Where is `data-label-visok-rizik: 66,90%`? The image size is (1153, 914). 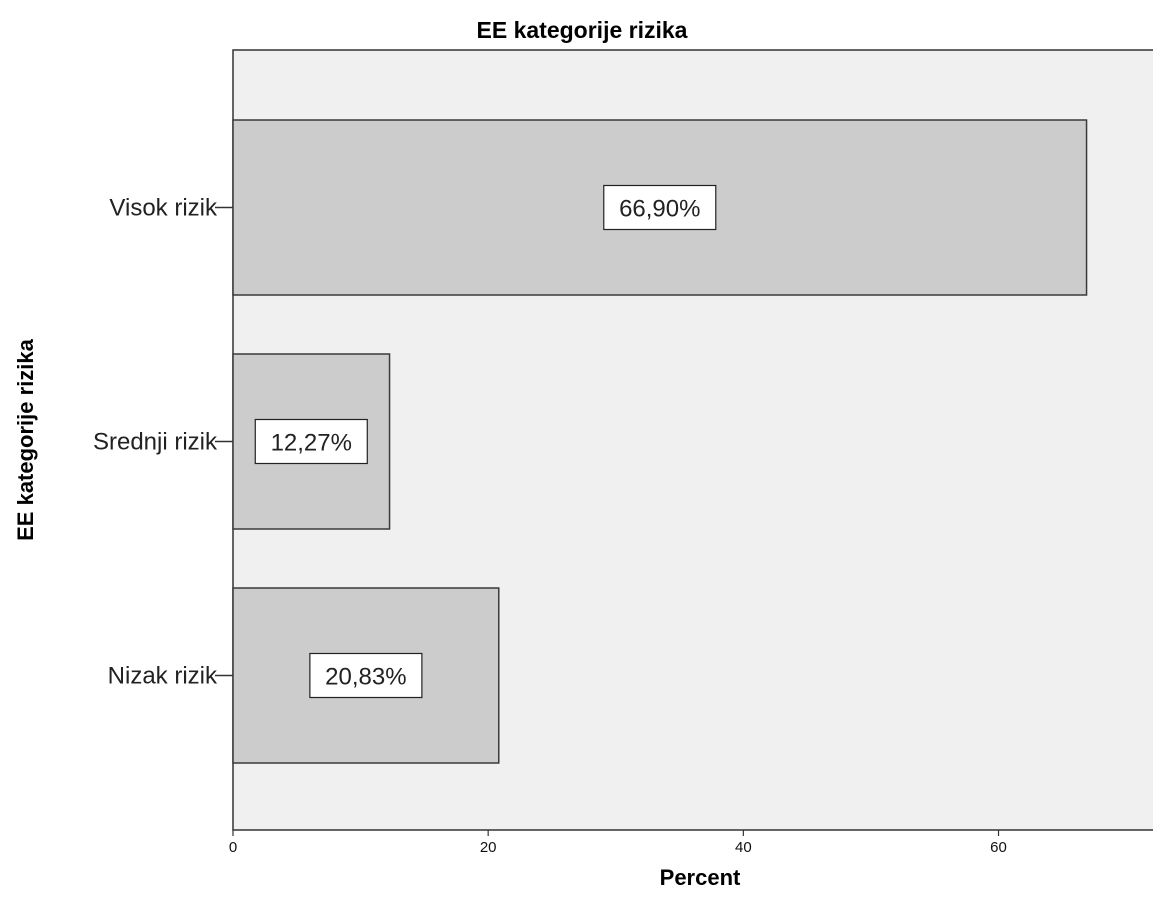 data-label-visok-rizik: 66,90% is located at coordinates (659, 209).